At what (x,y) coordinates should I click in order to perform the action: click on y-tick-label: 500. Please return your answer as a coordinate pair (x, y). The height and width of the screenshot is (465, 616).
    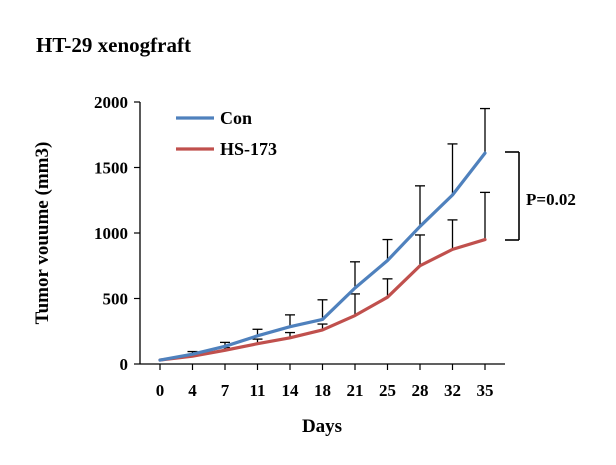
    Looking at the image, I should click on (116, 299).